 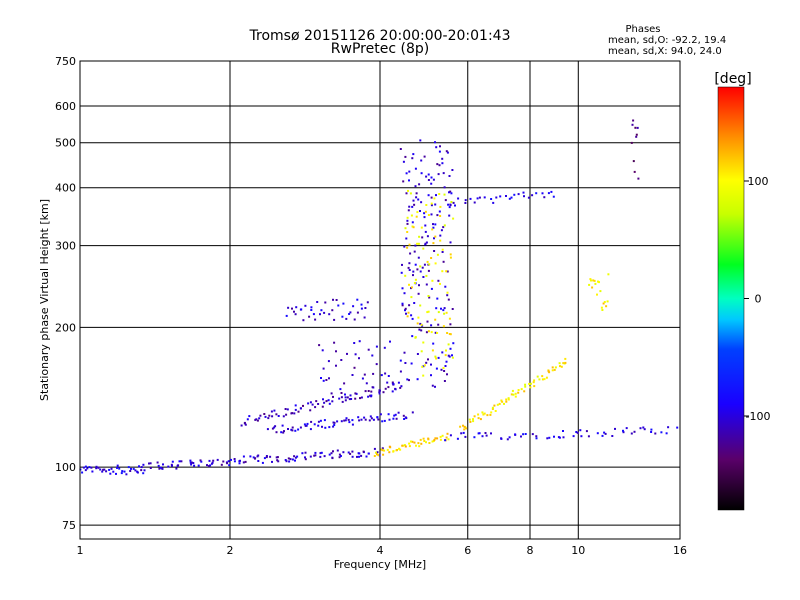 I want to click on colorbar-tick-label: 100, so click(x=758, y=181).